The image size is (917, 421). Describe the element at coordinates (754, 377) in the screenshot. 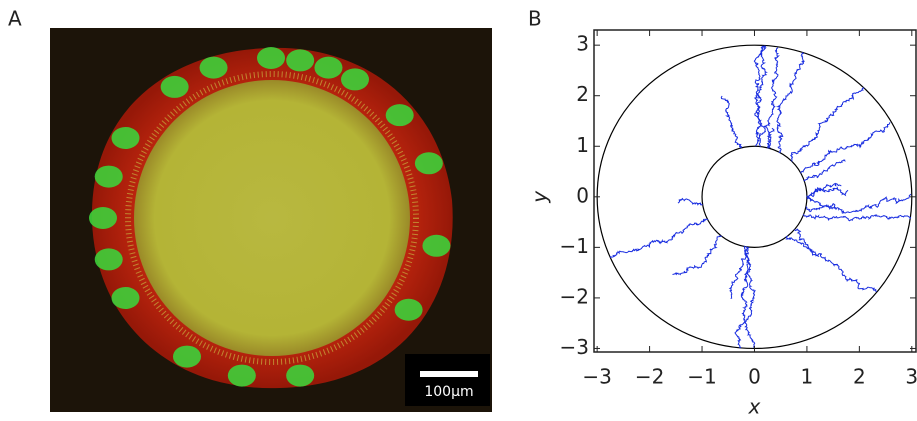

I see `x-tick-label: 0` at that location.